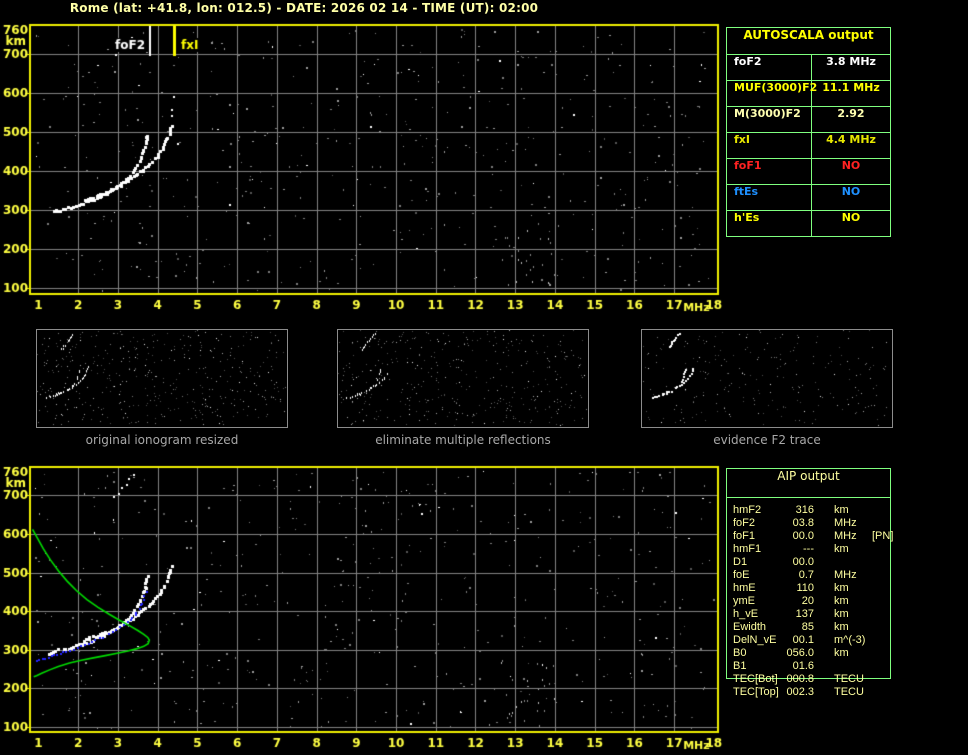 This screenshot has width=968, height=755. I want to click on parameter-value: 20, so click(807, 601).